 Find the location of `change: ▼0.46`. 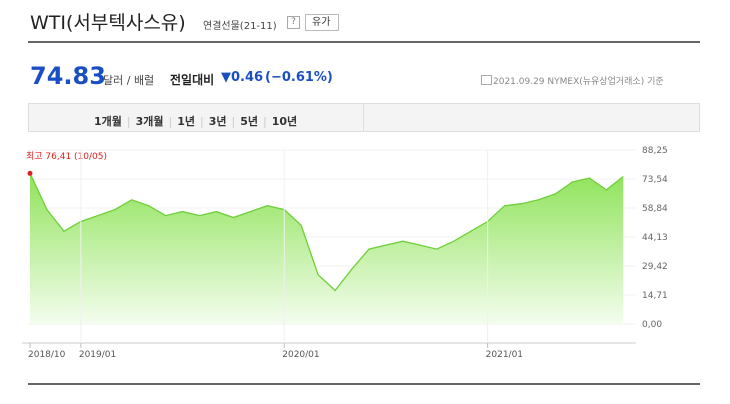

change: ▼0.46 is located at coordinates (242, 77).